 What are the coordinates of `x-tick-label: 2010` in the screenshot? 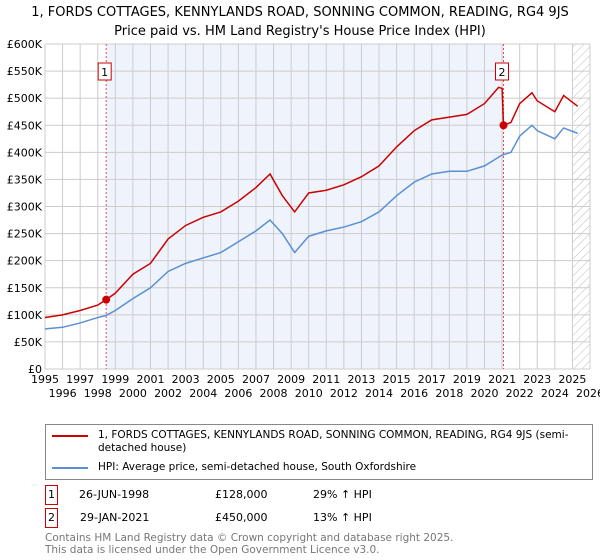 It's located at (309, 393).